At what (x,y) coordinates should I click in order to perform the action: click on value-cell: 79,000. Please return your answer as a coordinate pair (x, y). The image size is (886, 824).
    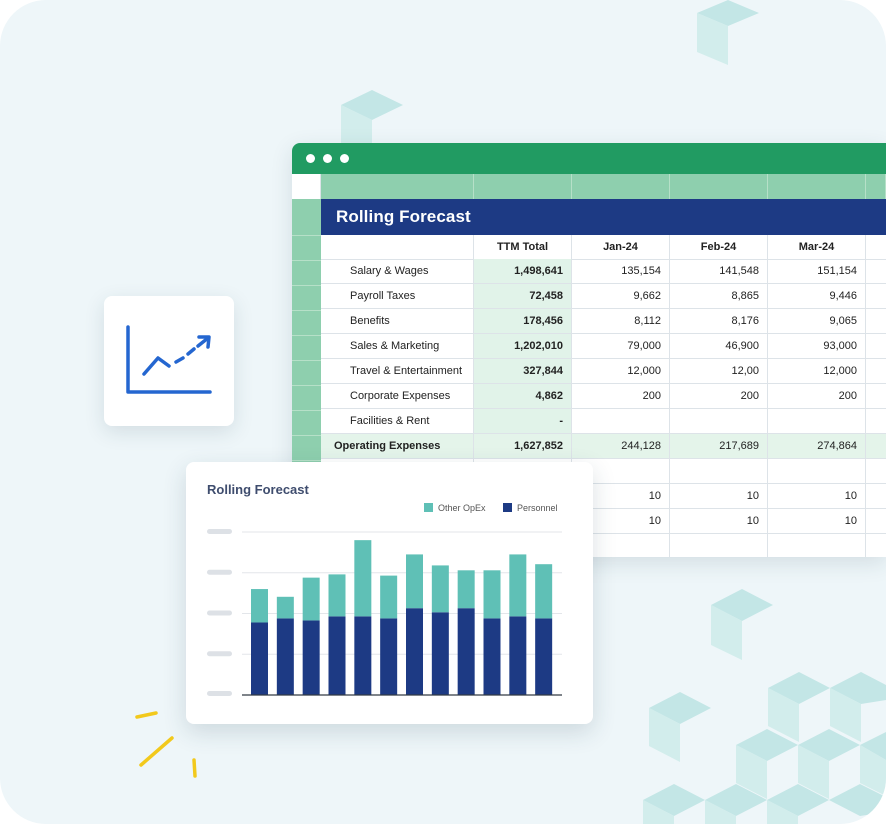
    Looking at the image, I should click on (621, 346).